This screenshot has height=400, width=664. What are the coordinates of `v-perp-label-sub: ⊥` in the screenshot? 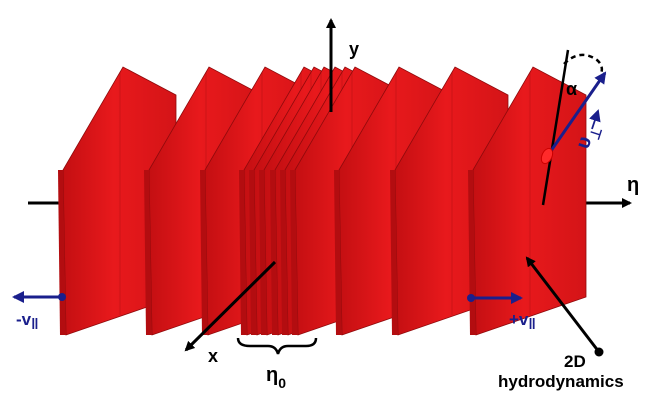 It's located at (595, 133).